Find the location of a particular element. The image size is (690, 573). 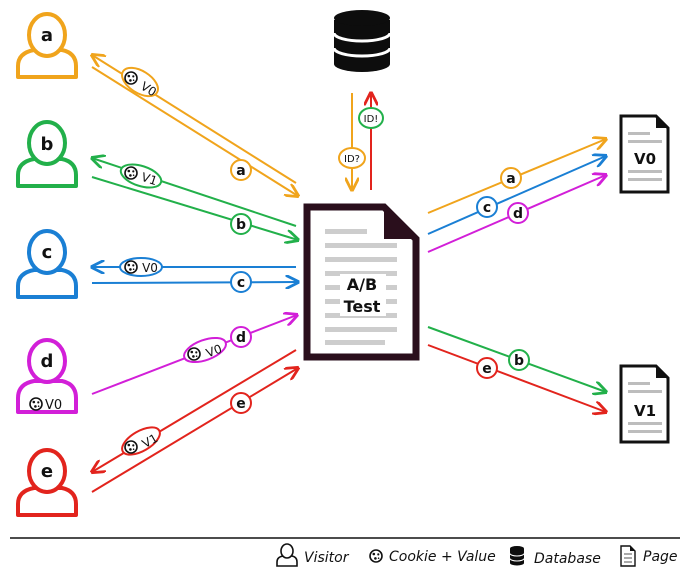

flow-b-left: V1 b is located at coordinates (195, 199).